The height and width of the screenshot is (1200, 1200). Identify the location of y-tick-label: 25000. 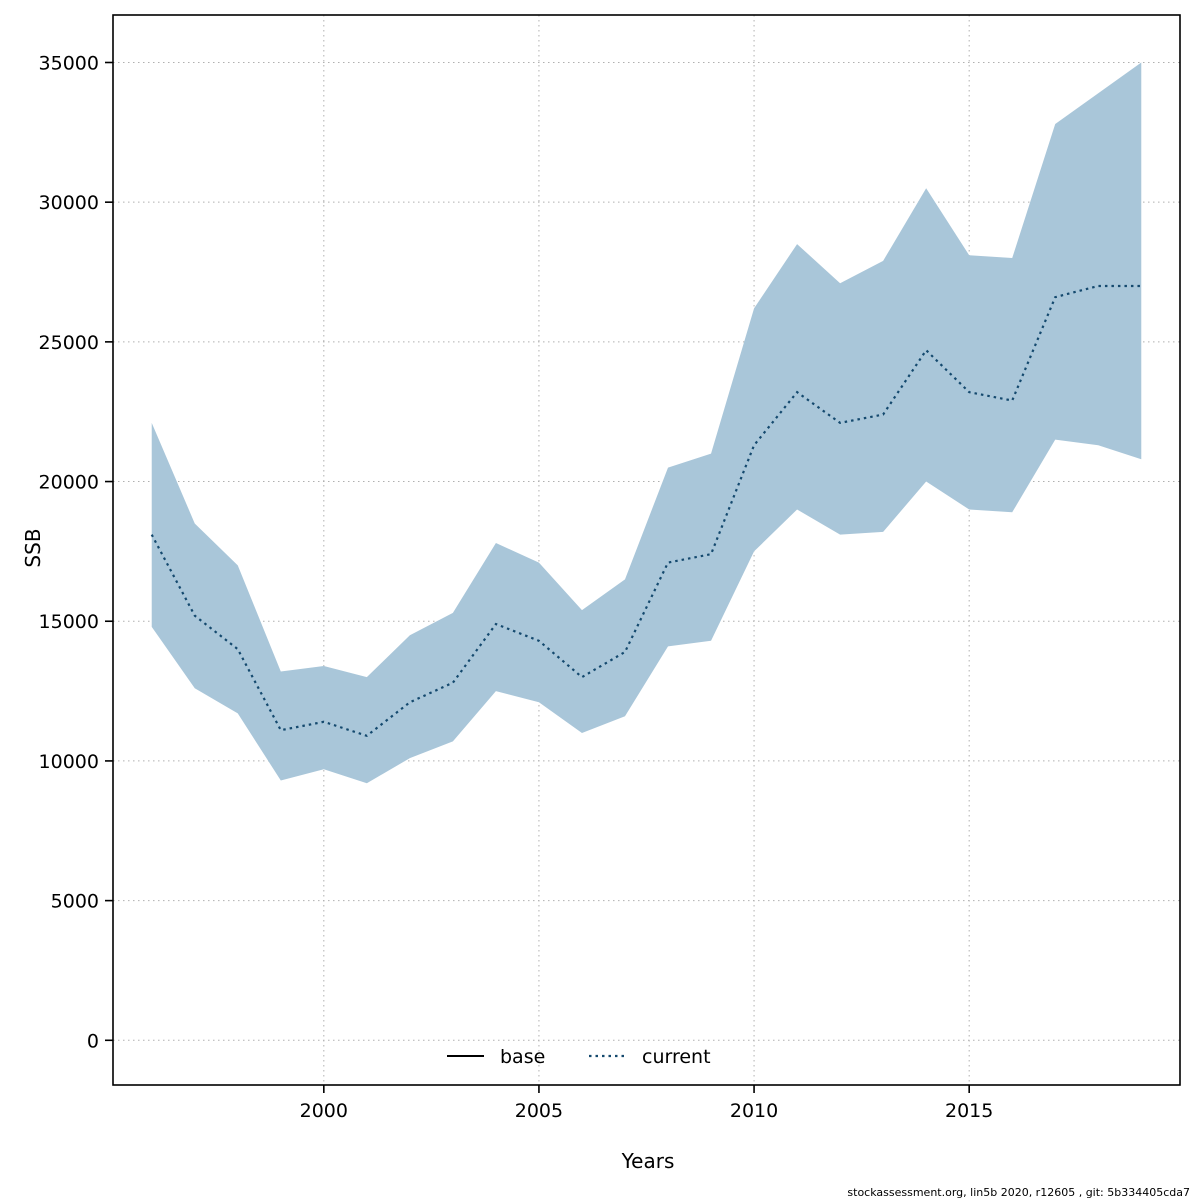
(69, 343).